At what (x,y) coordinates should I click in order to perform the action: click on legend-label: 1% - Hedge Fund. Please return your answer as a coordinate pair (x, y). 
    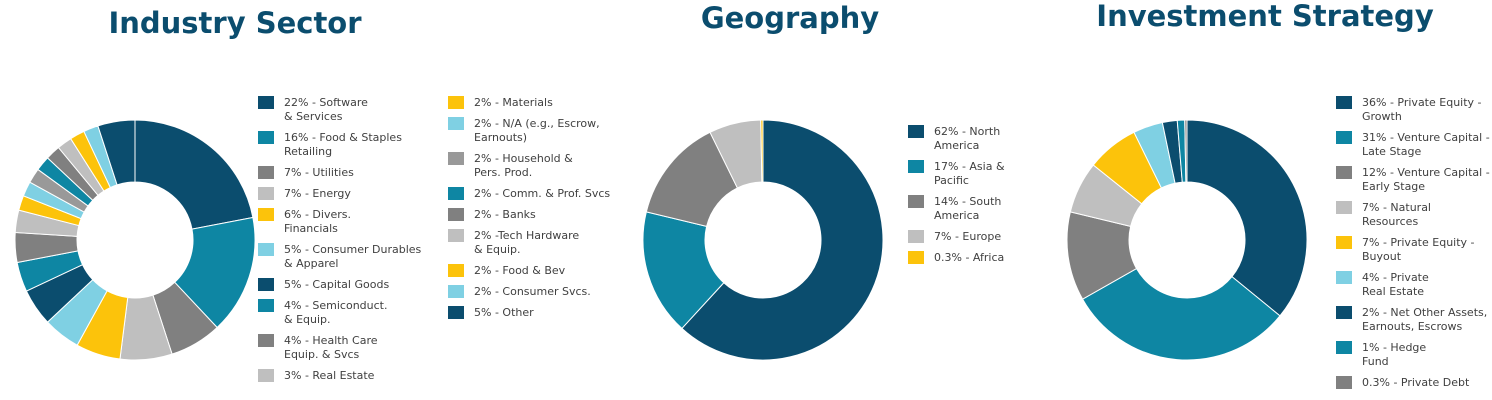
    Looking at the image, I should click on (1394, 354).